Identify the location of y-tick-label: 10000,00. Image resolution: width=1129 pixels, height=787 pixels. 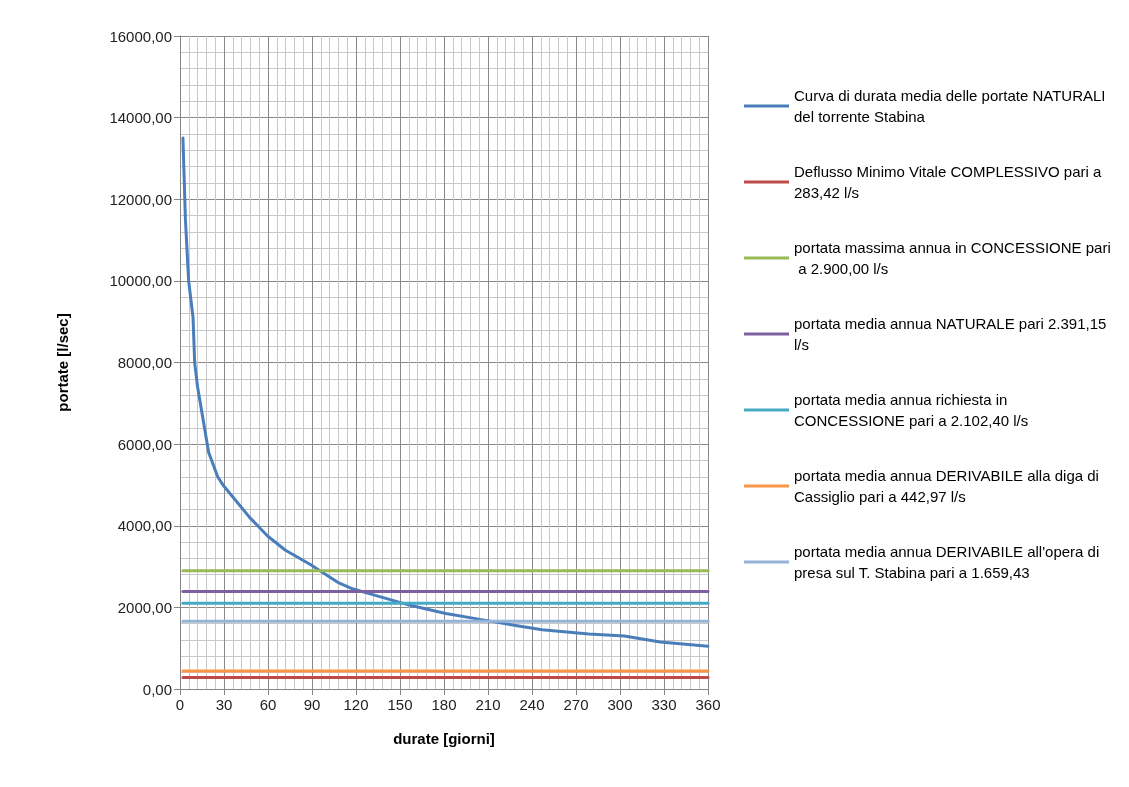
(140, 281).